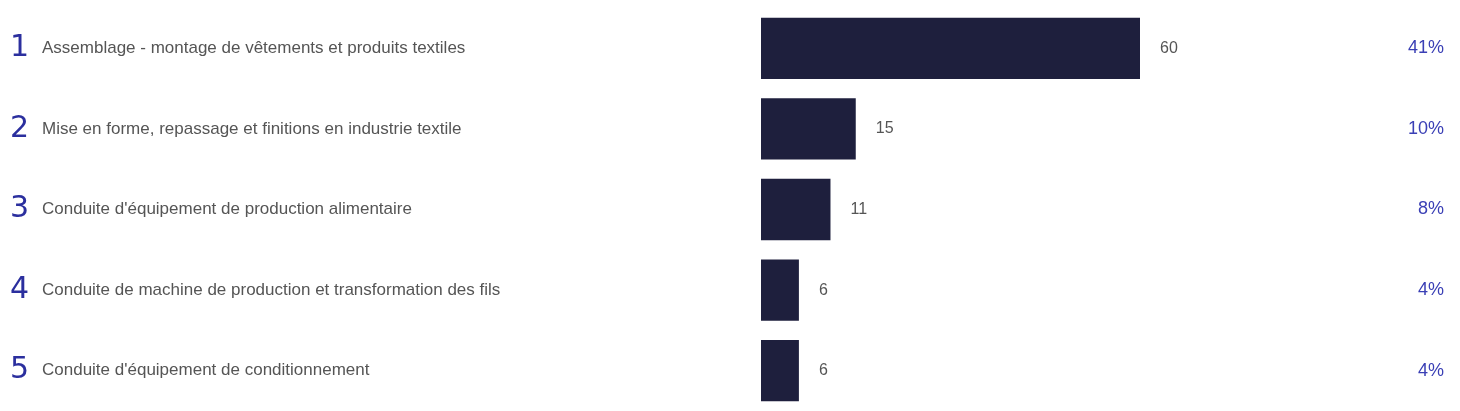 Image resolution: width=1460 pixels, height=411 pixels. I want to click on y-tick-label: 3 Conduite d'équipement de production alimentaire, so click(211, 207).